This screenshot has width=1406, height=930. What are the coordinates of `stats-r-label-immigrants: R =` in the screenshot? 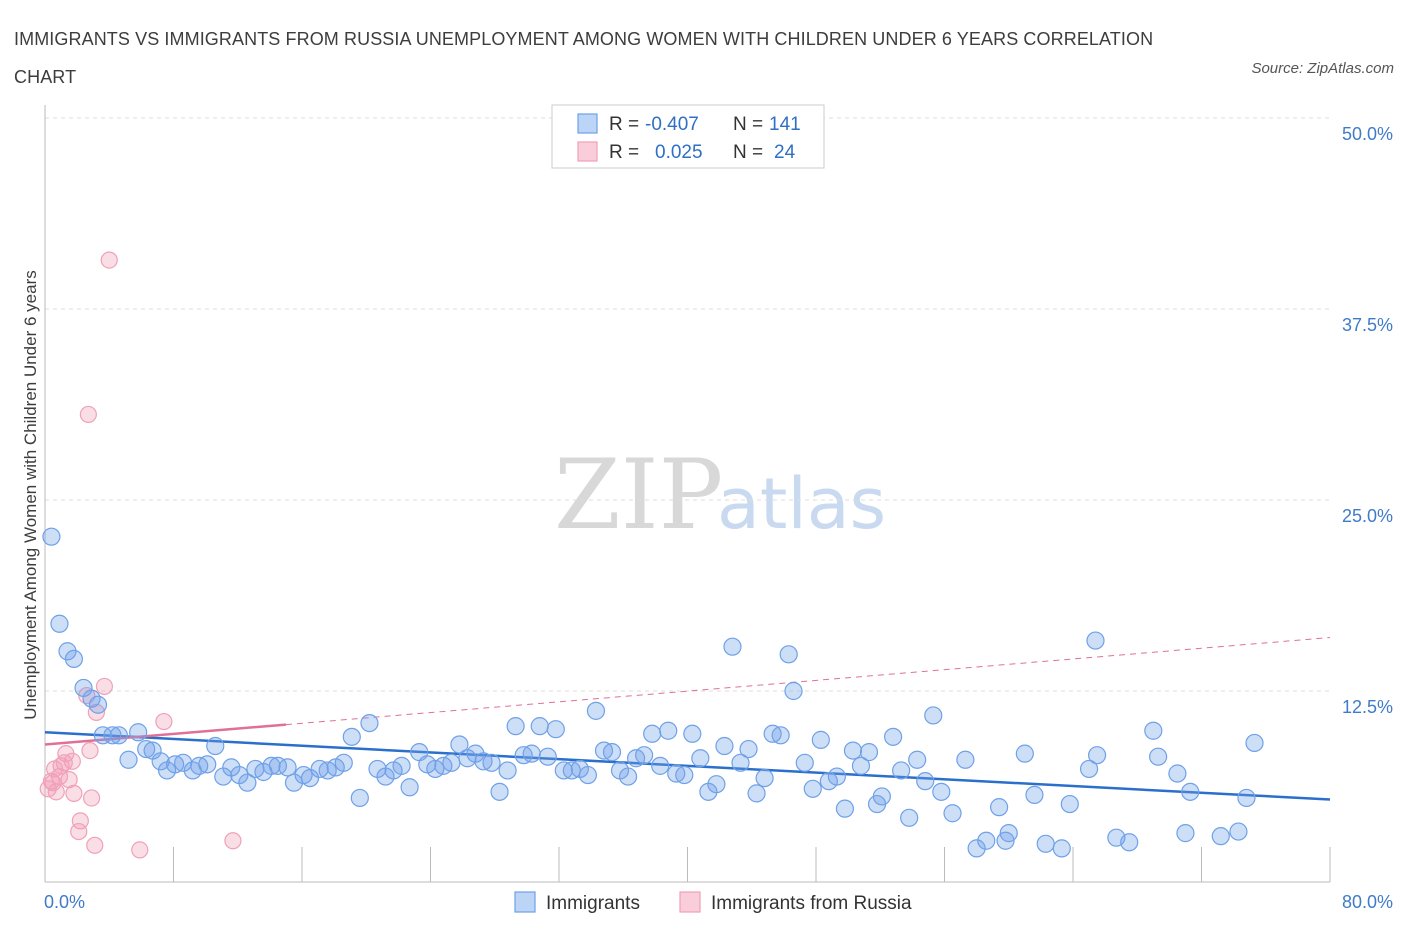 It's located at (624, 124).